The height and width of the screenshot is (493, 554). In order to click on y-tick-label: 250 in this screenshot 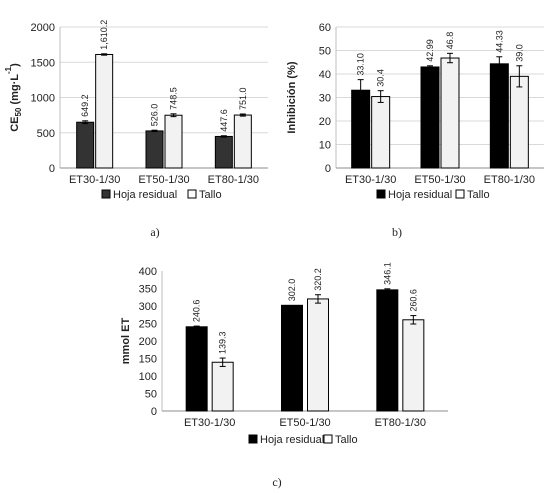, I will do `click(148, 325)`.